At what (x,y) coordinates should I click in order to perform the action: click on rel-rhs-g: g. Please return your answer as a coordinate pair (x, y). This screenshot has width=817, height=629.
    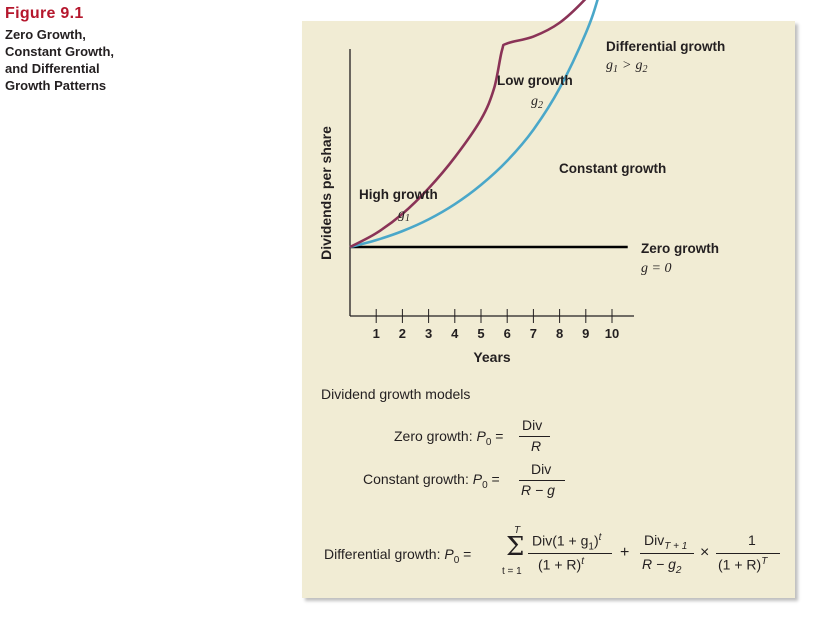
    Looking at the image, I should click on (638, 65).